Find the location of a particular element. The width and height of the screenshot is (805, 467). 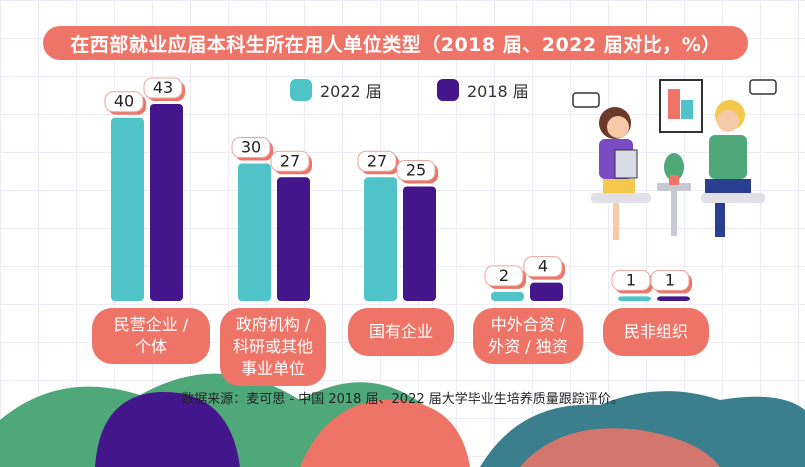

legend-label-2022: 2022 届 is located at coordinates (351, 91).